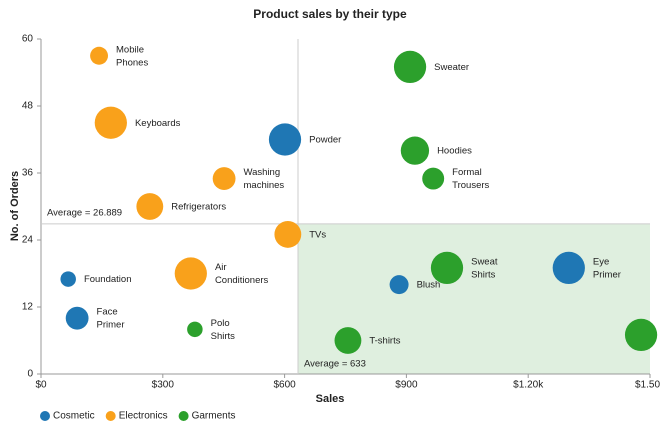 This screenshot has height=430, width=660. I want to click on data-label-line: TVs, so click(317, 234).